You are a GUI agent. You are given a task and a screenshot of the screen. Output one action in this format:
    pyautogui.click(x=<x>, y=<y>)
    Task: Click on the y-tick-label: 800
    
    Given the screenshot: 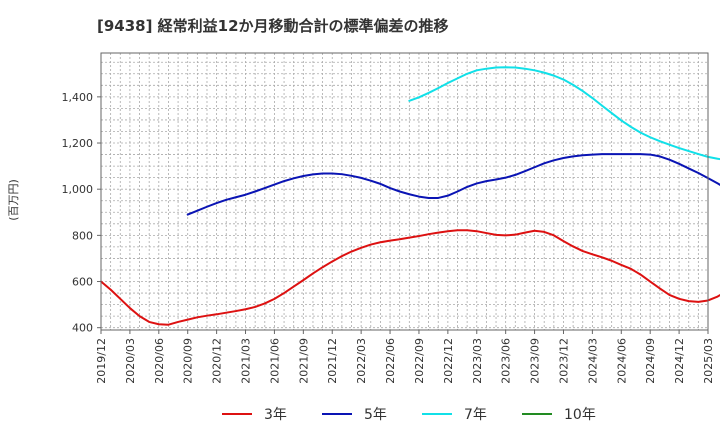 What is the action you would take?
    pyautogui.click(x=82, y=235)
    